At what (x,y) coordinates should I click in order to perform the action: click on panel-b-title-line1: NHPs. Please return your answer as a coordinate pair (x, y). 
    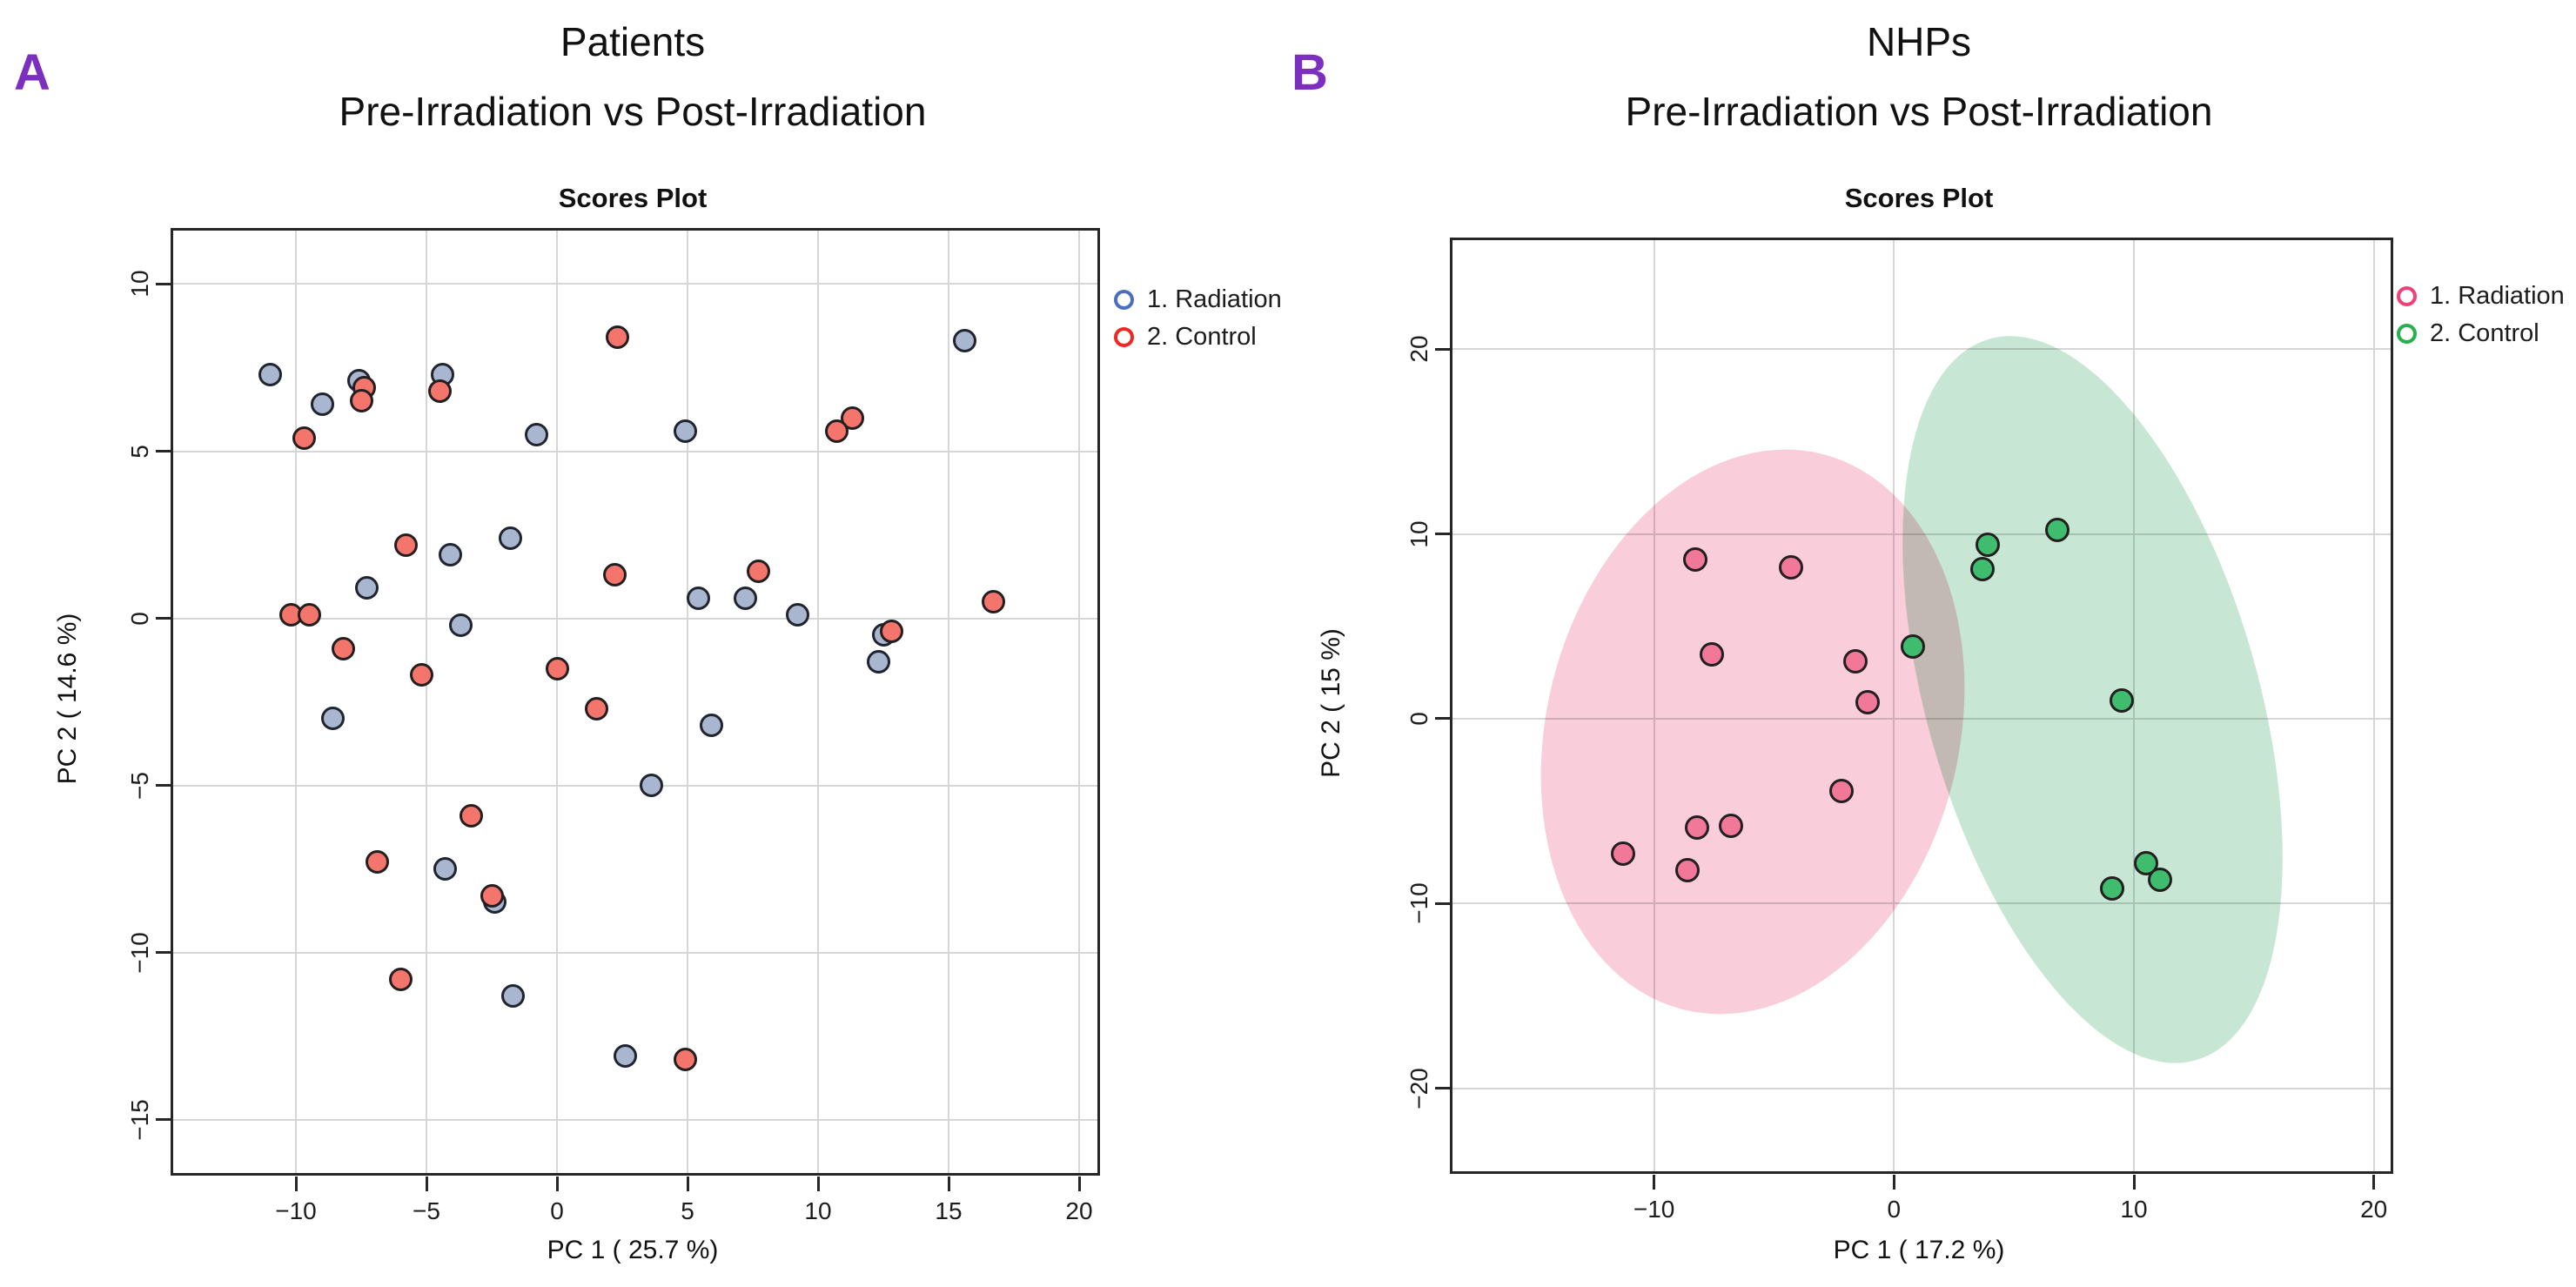
    Looking at the image, I should click on (1919, 41).